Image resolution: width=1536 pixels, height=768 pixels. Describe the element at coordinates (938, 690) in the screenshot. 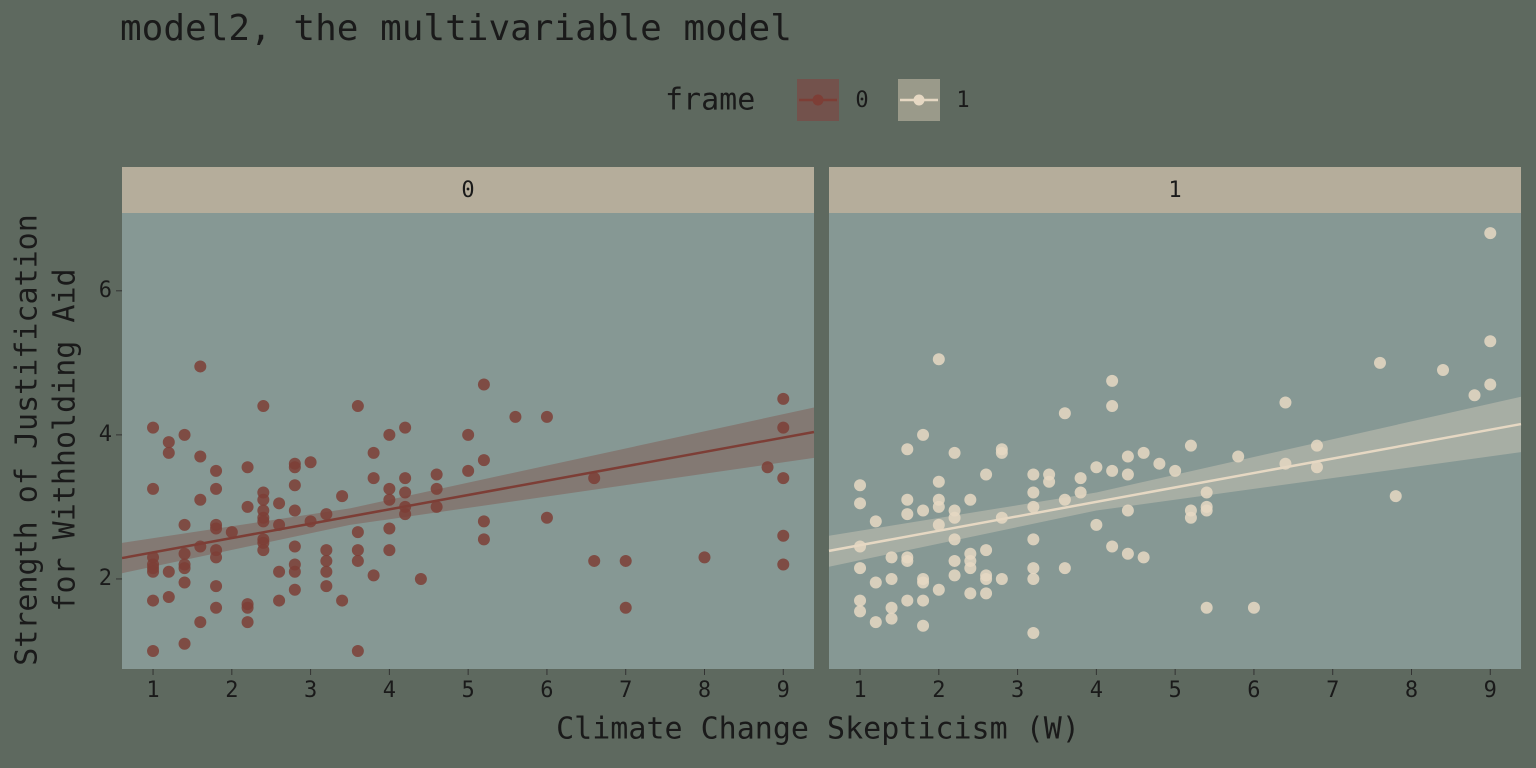

I see `x-tick-label: 2` at that location.